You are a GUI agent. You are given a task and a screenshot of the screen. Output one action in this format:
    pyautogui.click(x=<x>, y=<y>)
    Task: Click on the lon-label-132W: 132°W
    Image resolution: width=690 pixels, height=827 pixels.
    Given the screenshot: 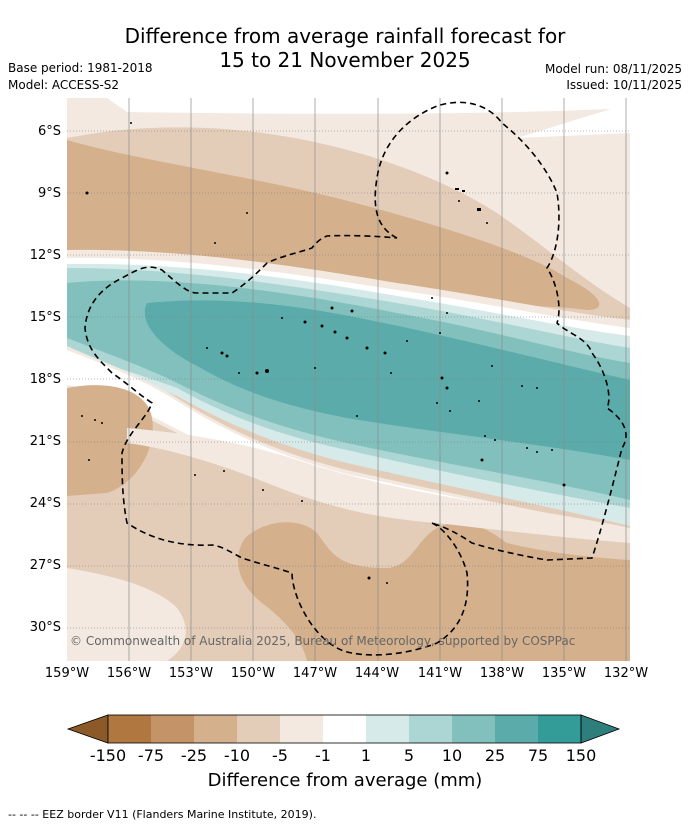 What is the action you would take?
    pyautogui.click(x=626, y=673)
    